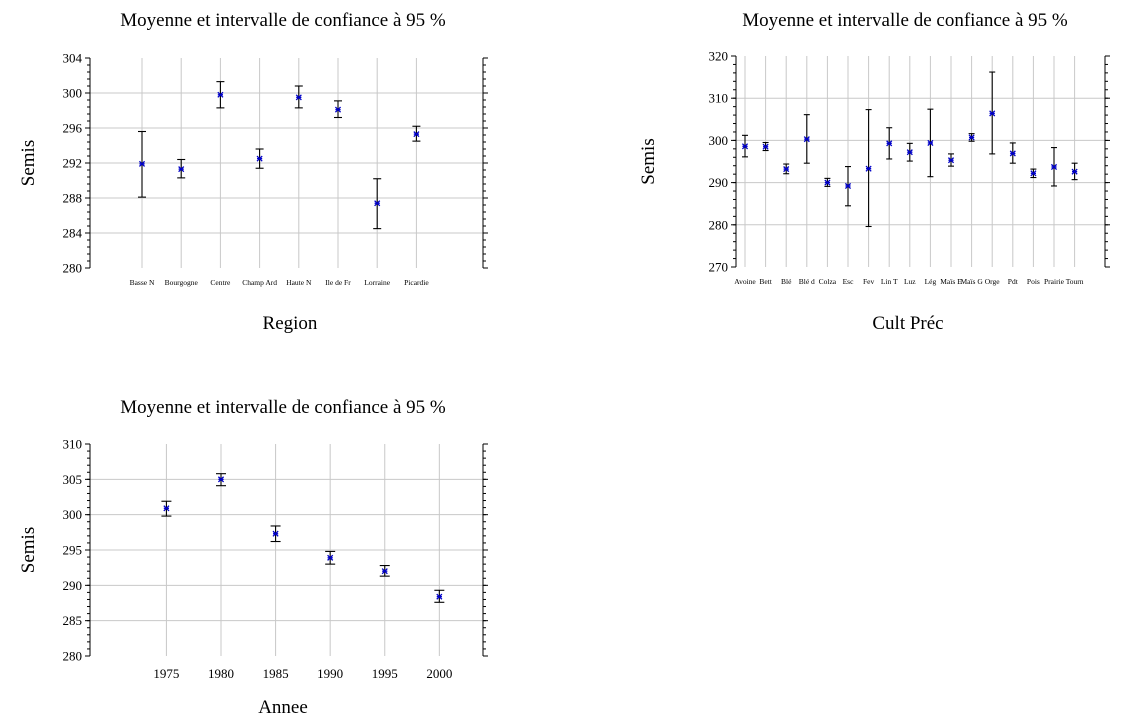 Image resolution: width=1123 pixels, height=722 pixels. What do you see at coordinates (786, 281) in the screenshot?
I see `x-tick-label: Blé` at bounding box center [786, 281].